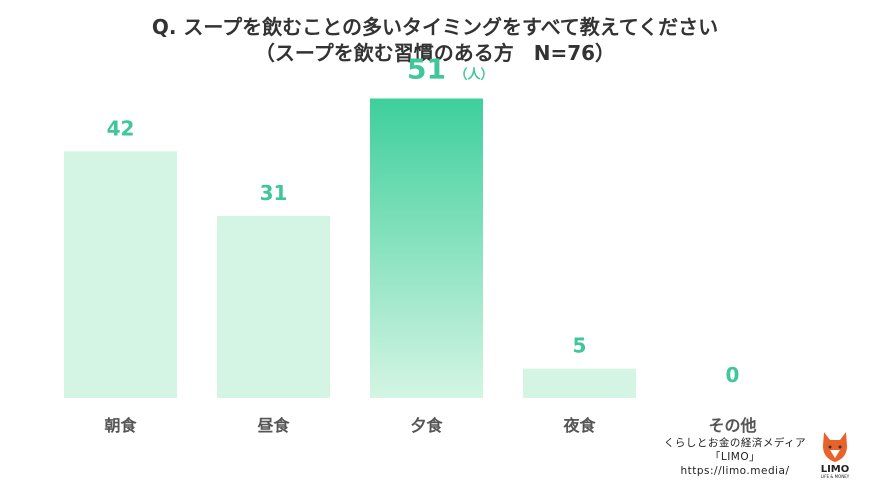 The image size is (870, 489). I want to click on chart-title-line-2: （スープを飲む習慣のある方 N=76）, so click(435, 53).